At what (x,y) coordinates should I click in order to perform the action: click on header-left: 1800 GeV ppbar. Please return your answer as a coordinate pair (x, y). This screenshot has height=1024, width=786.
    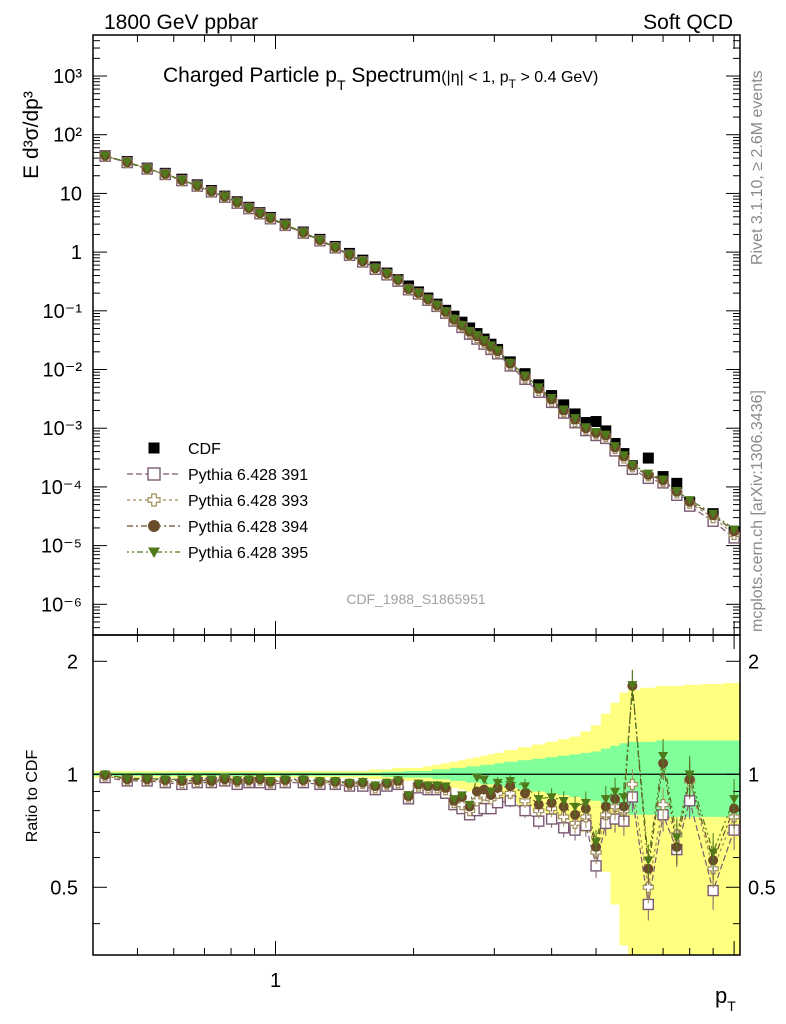
    Looking at the image, I should click on (181, 22).